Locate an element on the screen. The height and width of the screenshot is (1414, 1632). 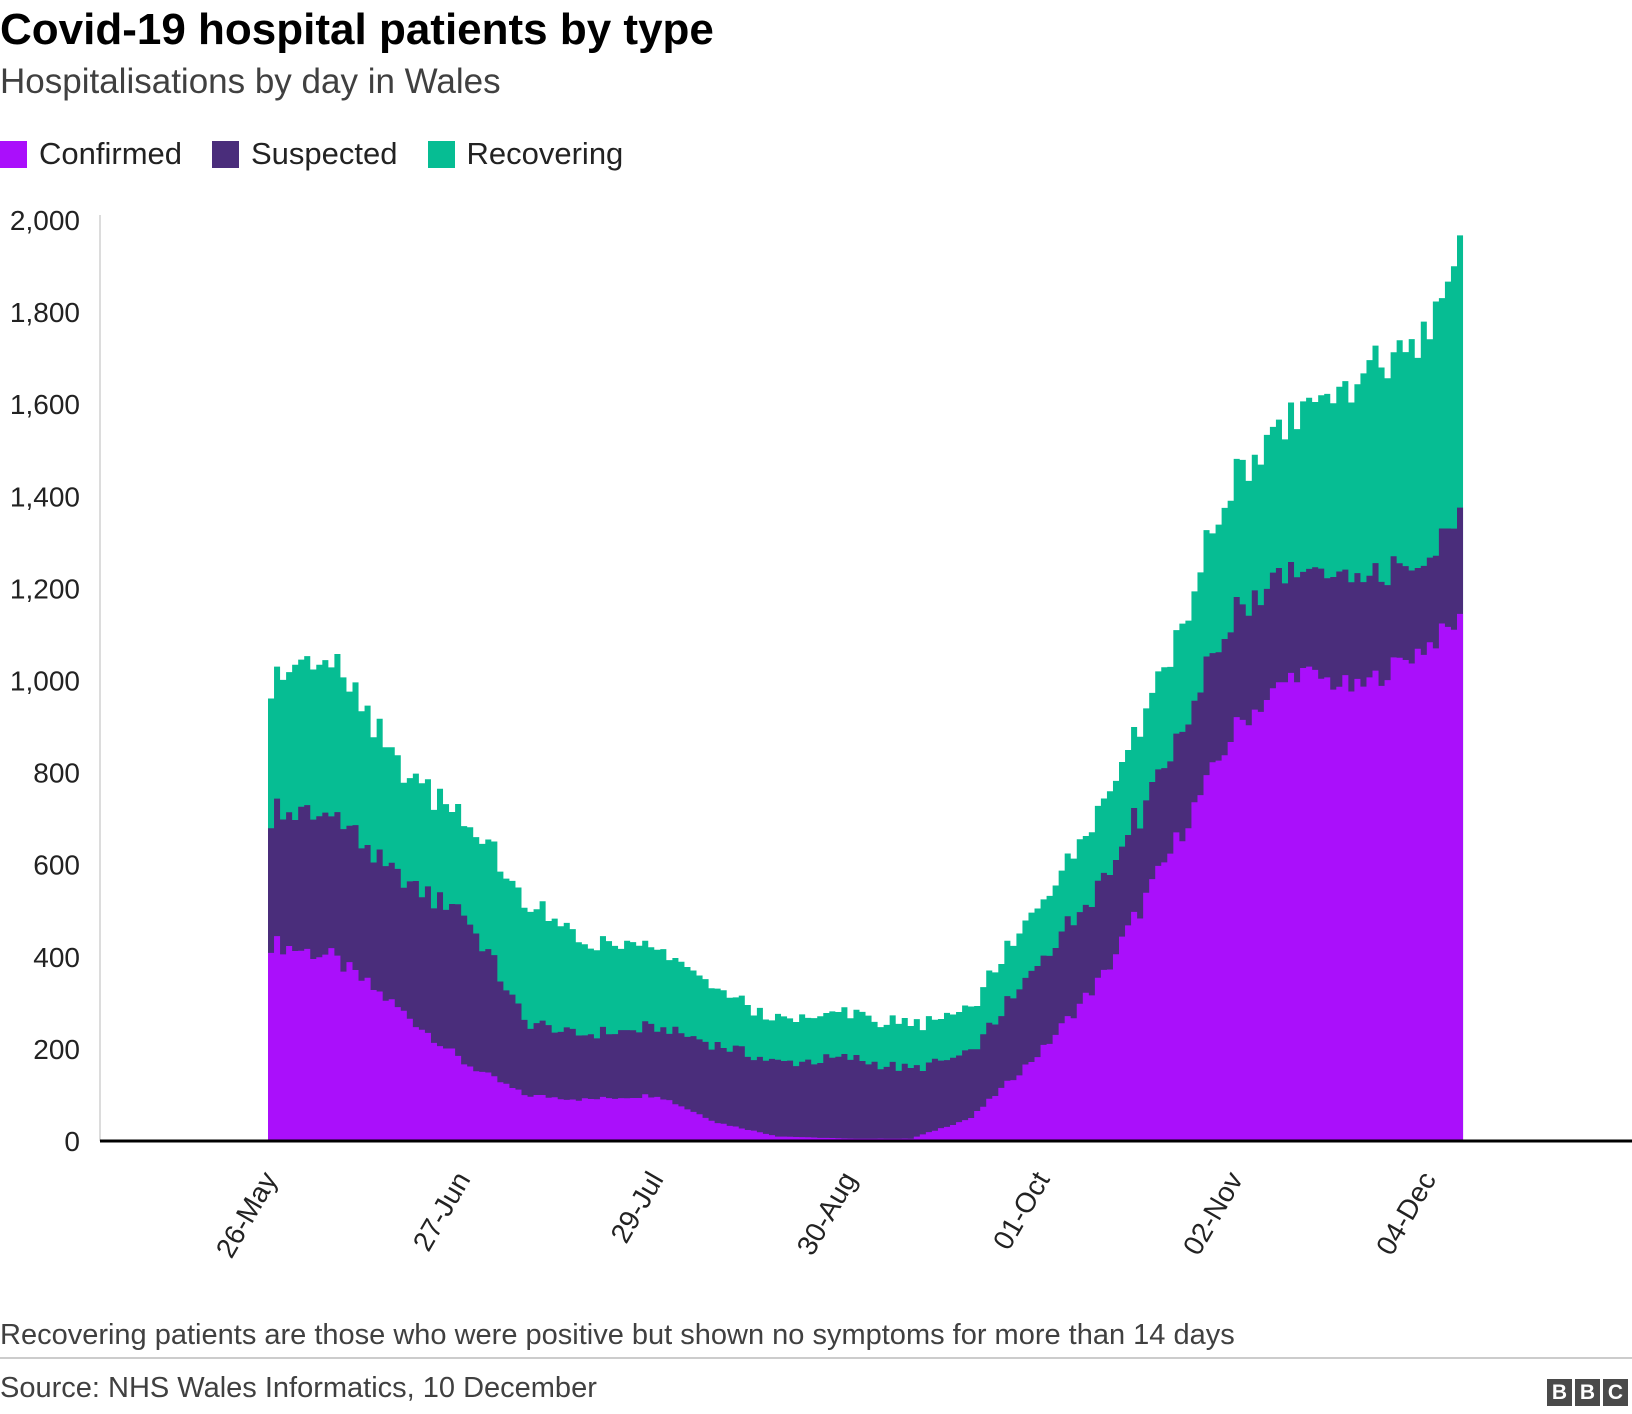
legend-swatch-recovering is located at coordinates (441, 154).